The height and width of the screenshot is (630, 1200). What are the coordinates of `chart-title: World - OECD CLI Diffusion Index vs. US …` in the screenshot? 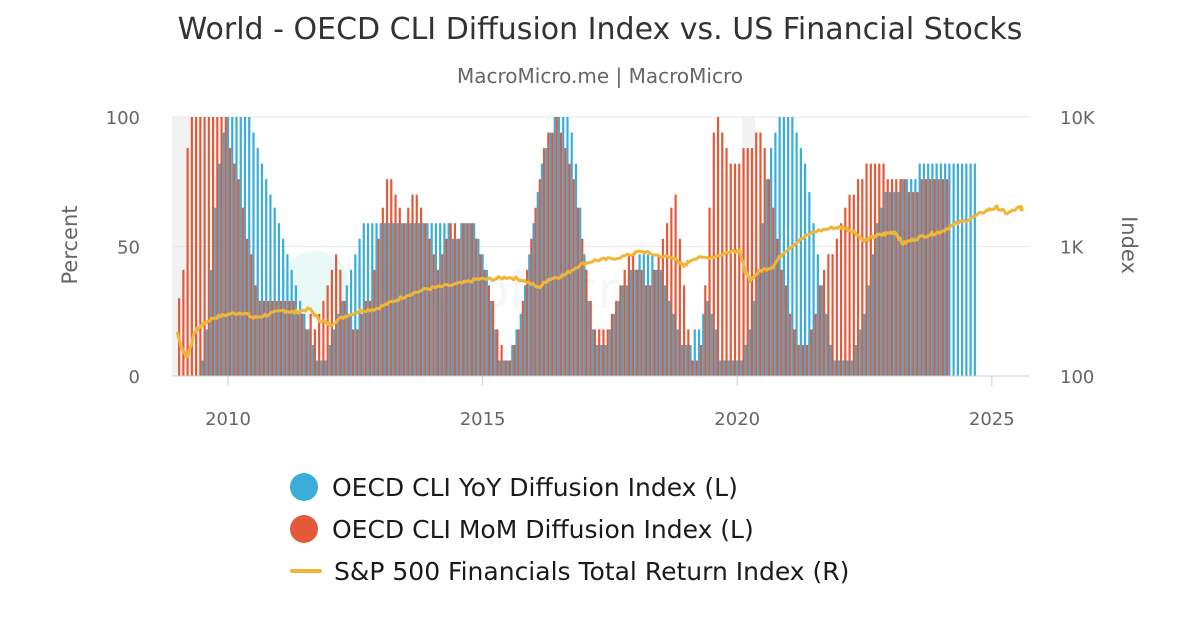 It's located at (600, 29).